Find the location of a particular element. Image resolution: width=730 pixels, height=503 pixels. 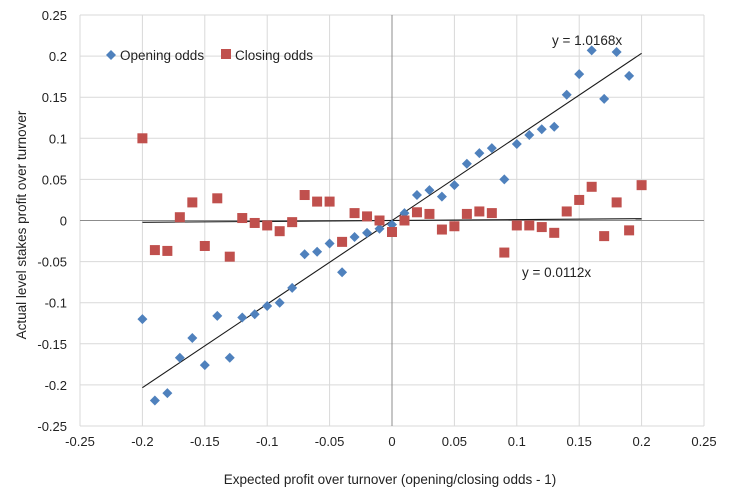

x-tick-label: -0.05 is located at coordinates (330, 441).